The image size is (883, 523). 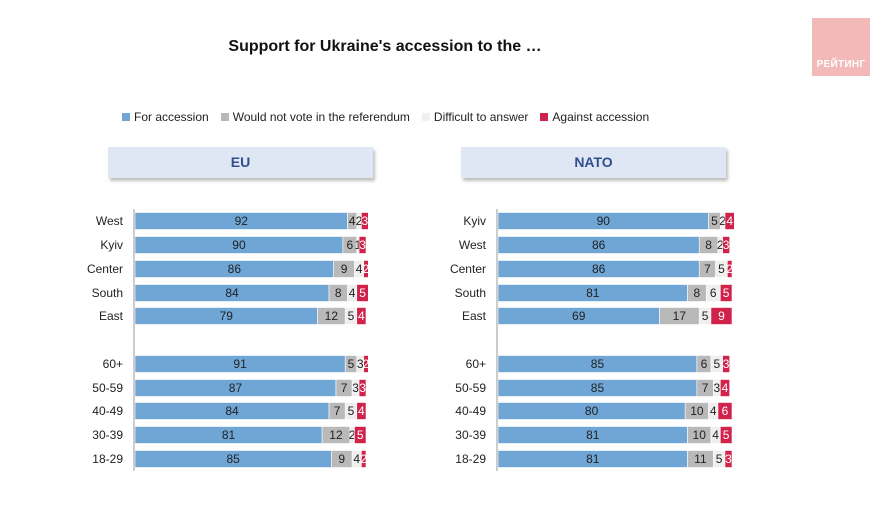 I want to click on nato-category-label: 60+, so click(x=476, y=364).